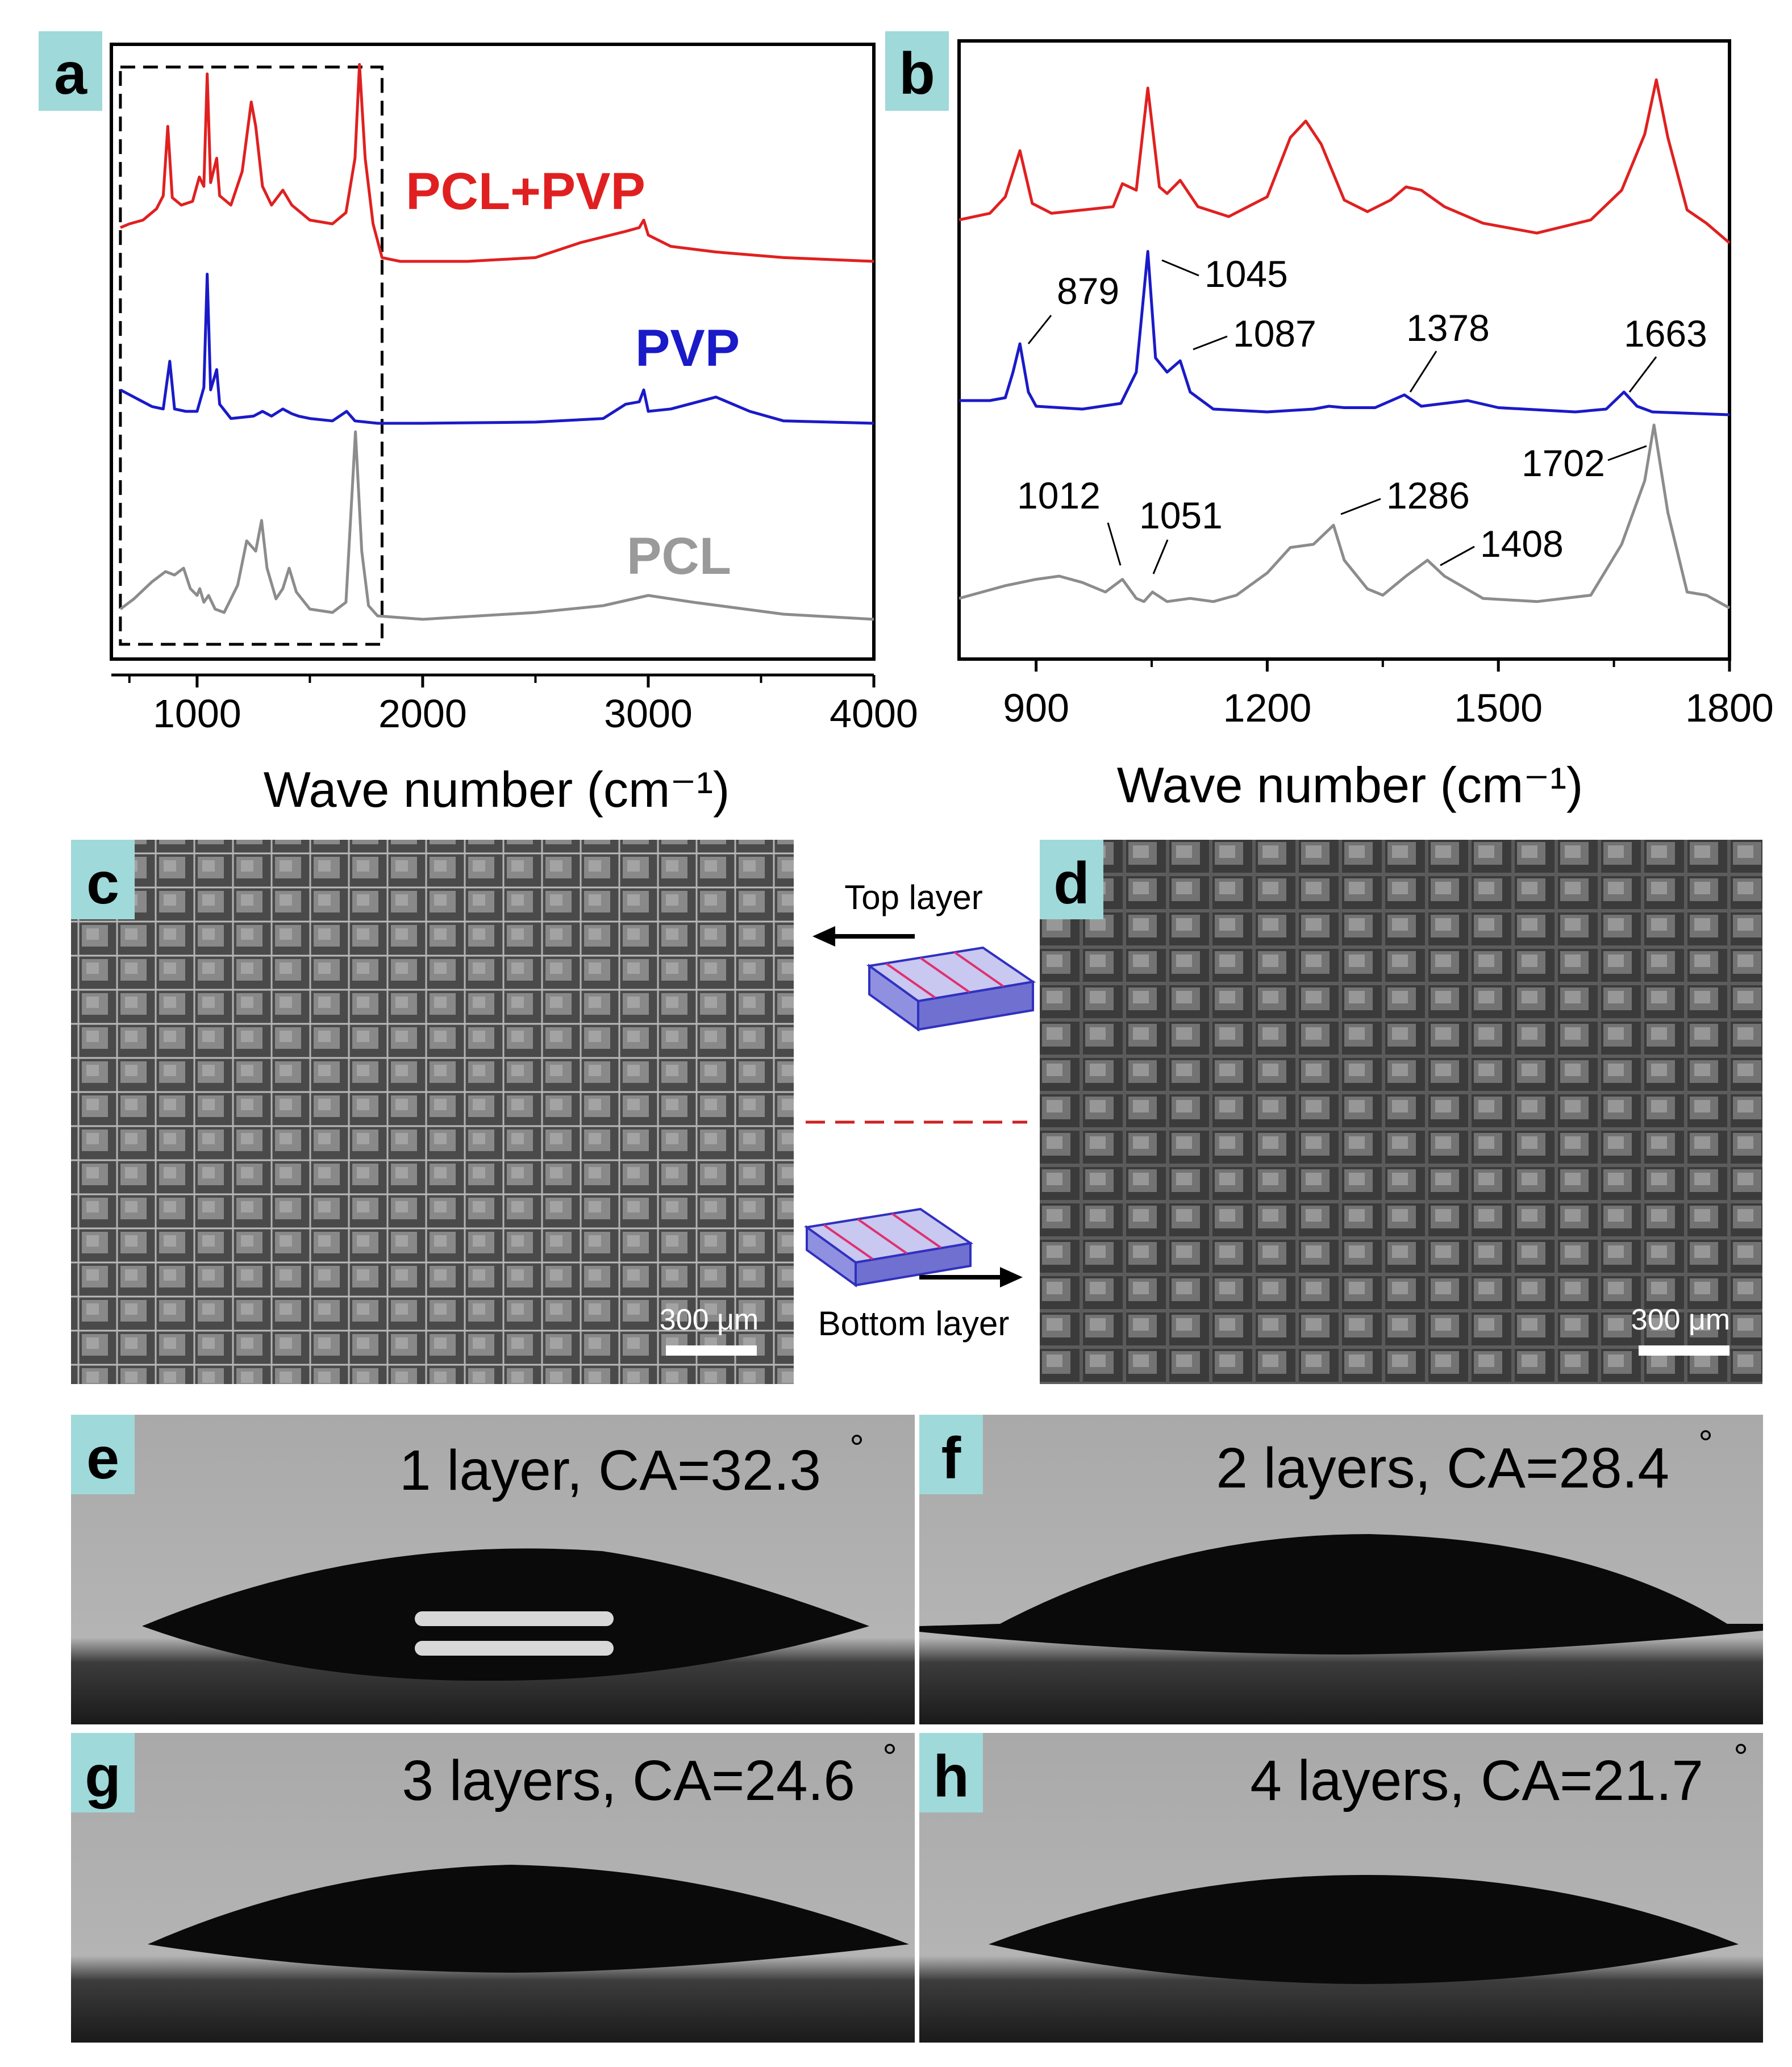 The width and height of the screenshot is (1792, 2067). What do you see at coordinates (102, 1458) in the screenshot?
I see `panel-e-label: e` at bounding box center [102, 1458].